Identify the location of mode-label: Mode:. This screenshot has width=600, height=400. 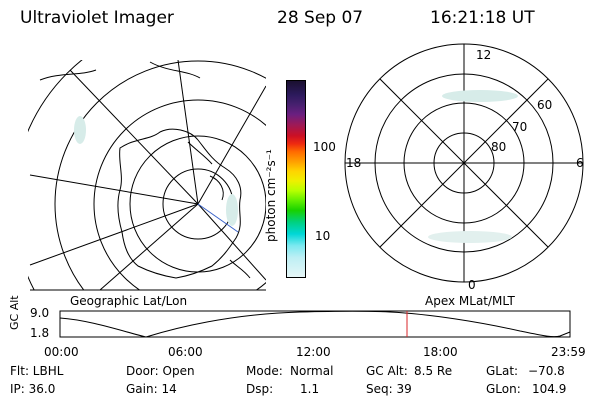
(264, 371).